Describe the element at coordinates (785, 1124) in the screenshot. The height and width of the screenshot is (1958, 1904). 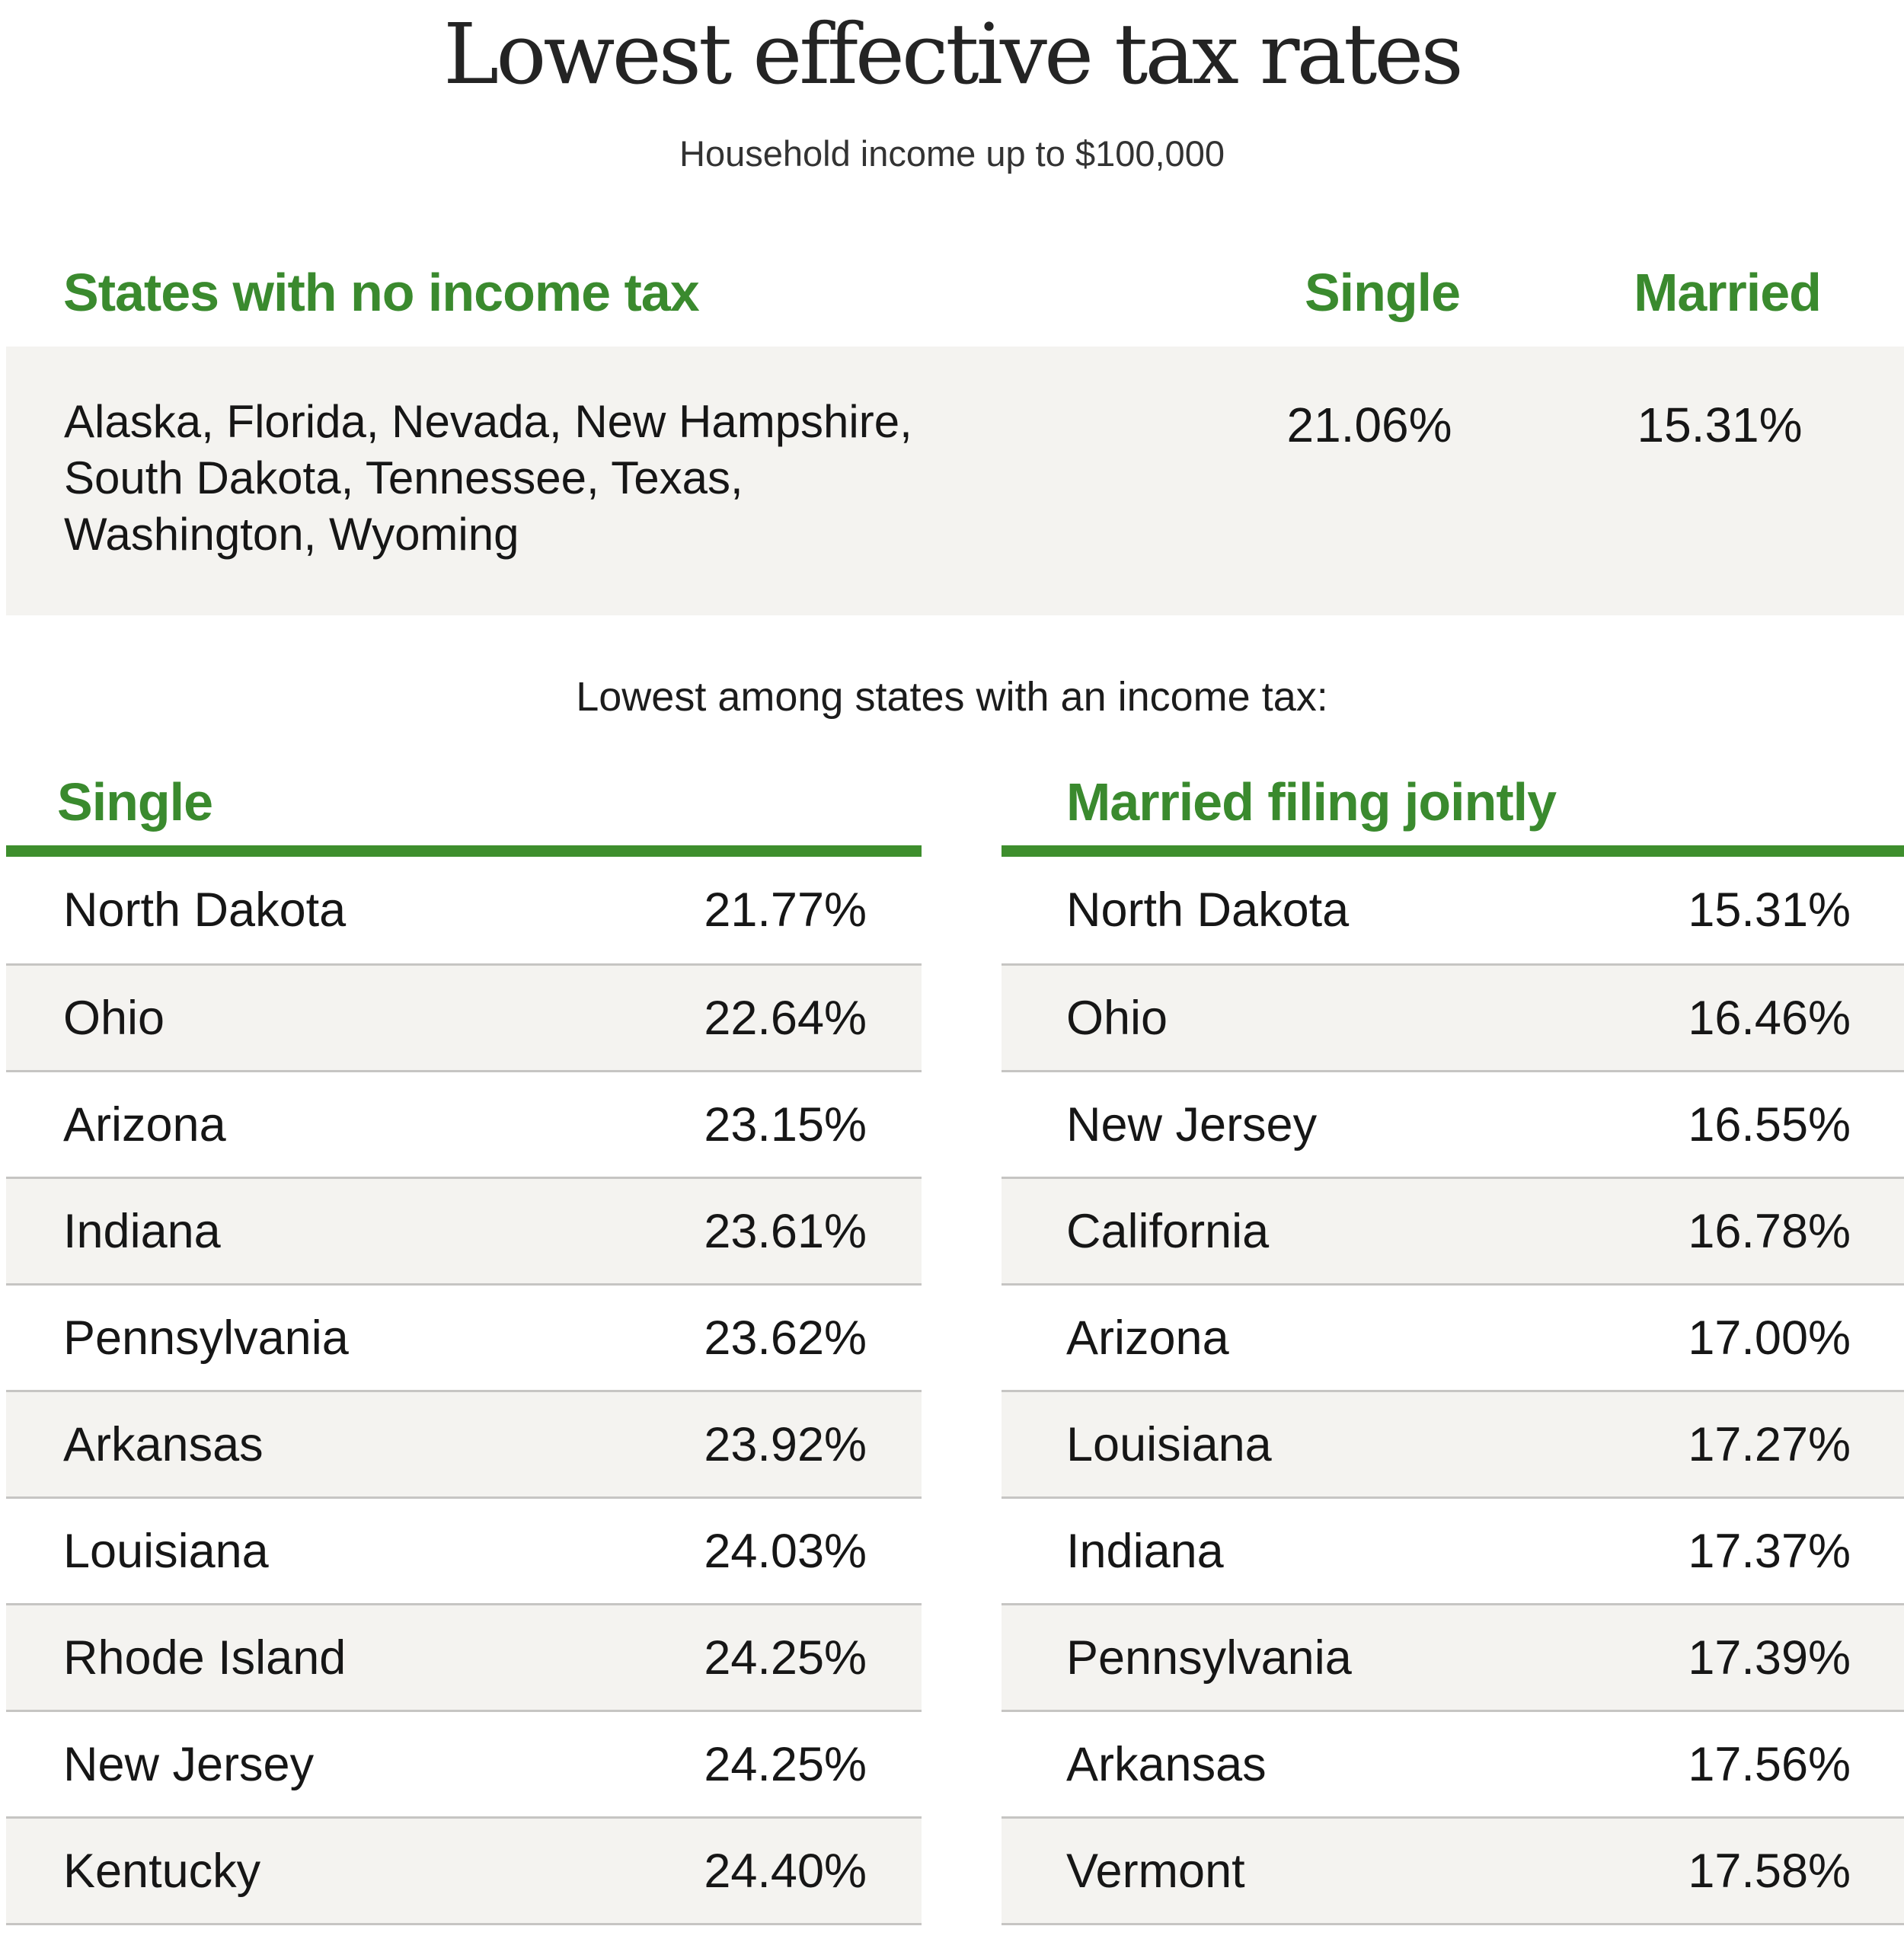
I see `tax-rate-value: 23.15%` at that location.